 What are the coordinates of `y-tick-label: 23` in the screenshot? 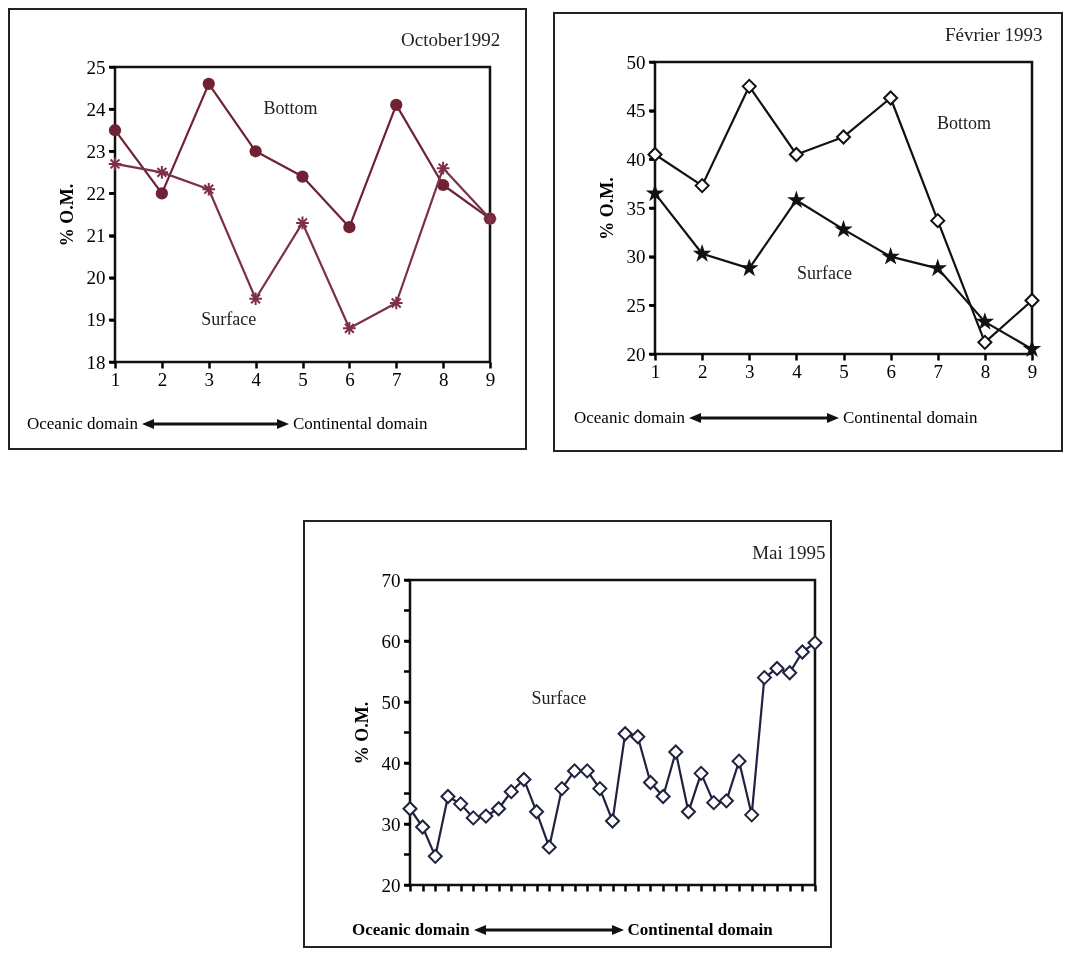 It's located at (96, 151).